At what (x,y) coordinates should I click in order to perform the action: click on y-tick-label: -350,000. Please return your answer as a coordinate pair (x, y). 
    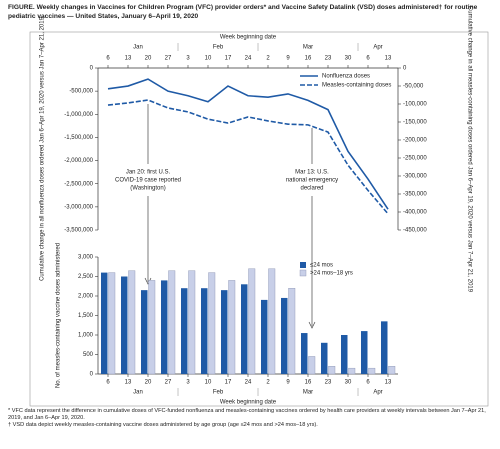
    Looking at the image, I should click on (415, 195).